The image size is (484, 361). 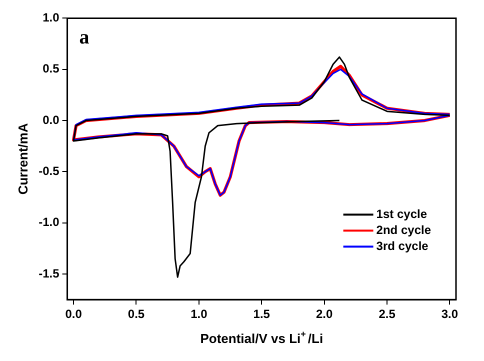 What do you see at coordinates (22, 158) in the screenshot?
I see `y-axis-title: Current/mA` at bounding box center [22, 158].